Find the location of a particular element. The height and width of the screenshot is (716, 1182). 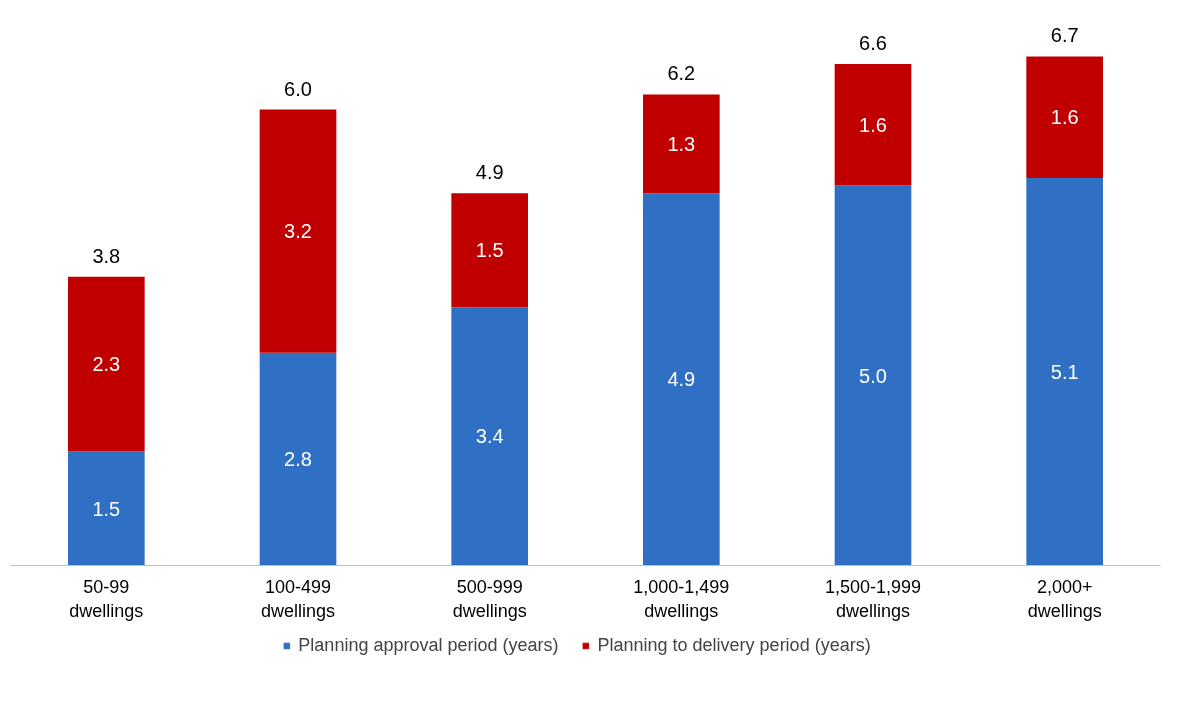

total-label: 6.6 is located at coordinates (873, 43).